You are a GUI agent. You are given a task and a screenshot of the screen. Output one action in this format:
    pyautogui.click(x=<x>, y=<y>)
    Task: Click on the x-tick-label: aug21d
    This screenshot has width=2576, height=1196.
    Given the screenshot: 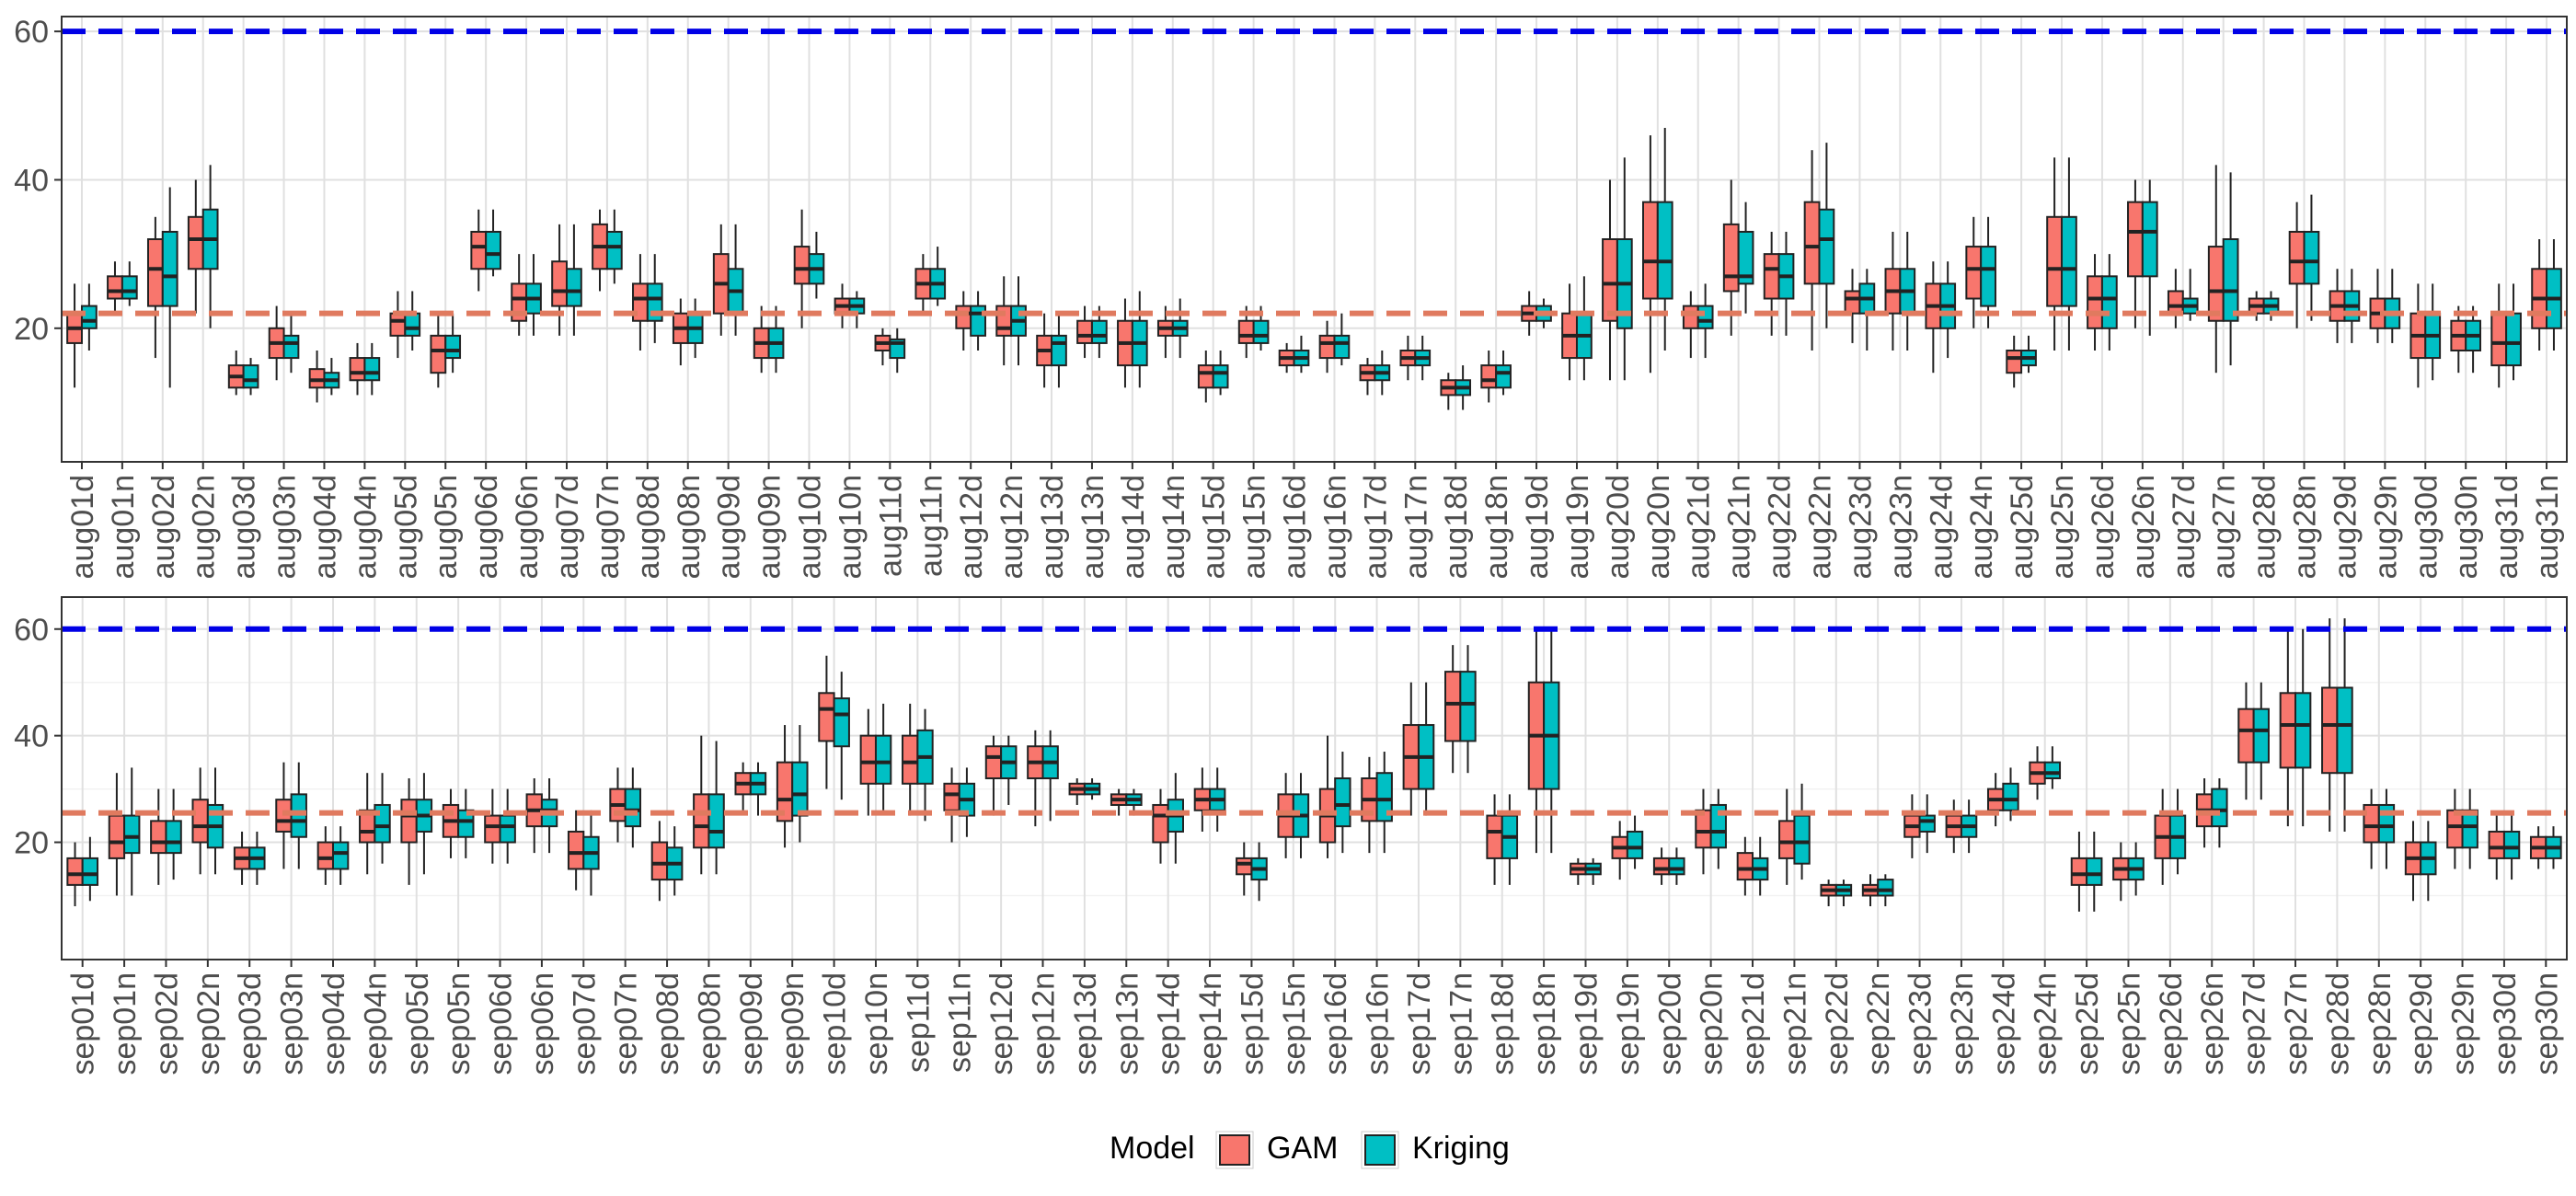 What is the action you would take?
    pyautogui.click(x=1699, y=527)
    